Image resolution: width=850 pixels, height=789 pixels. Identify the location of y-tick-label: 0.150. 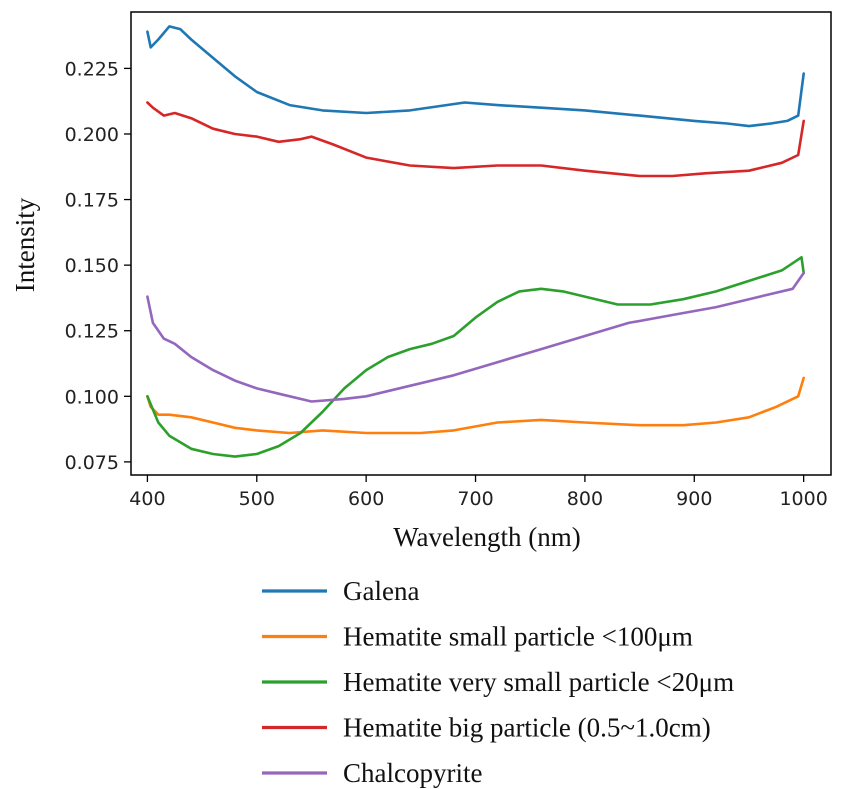
(92, 266).